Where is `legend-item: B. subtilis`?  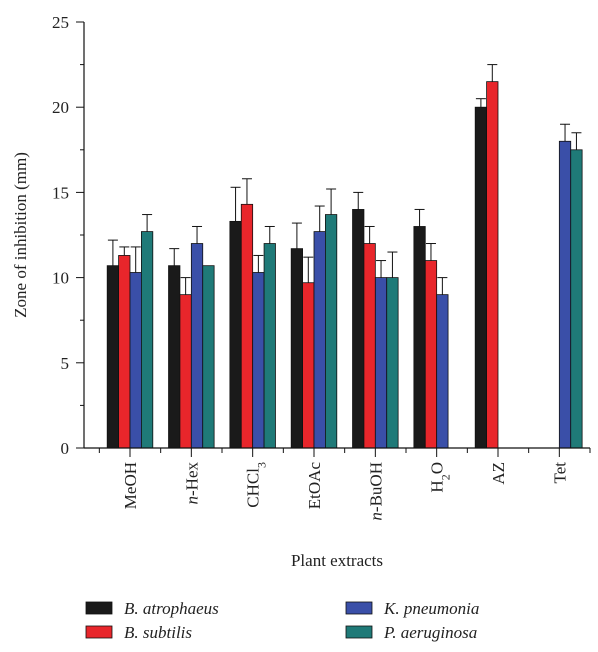
legend-item: B. subtilis is located at coordinates (138, 632).